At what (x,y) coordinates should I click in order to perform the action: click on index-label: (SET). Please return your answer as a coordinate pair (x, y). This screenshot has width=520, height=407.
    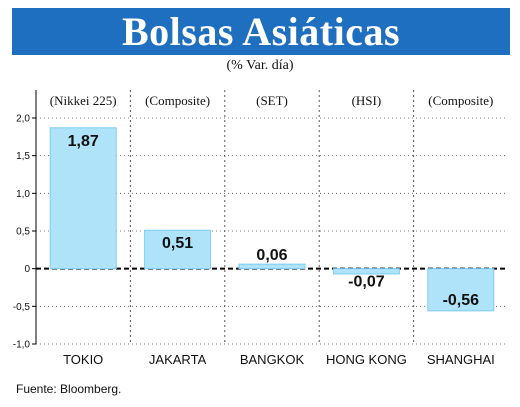
    Looking at the image, I should click on (272, 100).